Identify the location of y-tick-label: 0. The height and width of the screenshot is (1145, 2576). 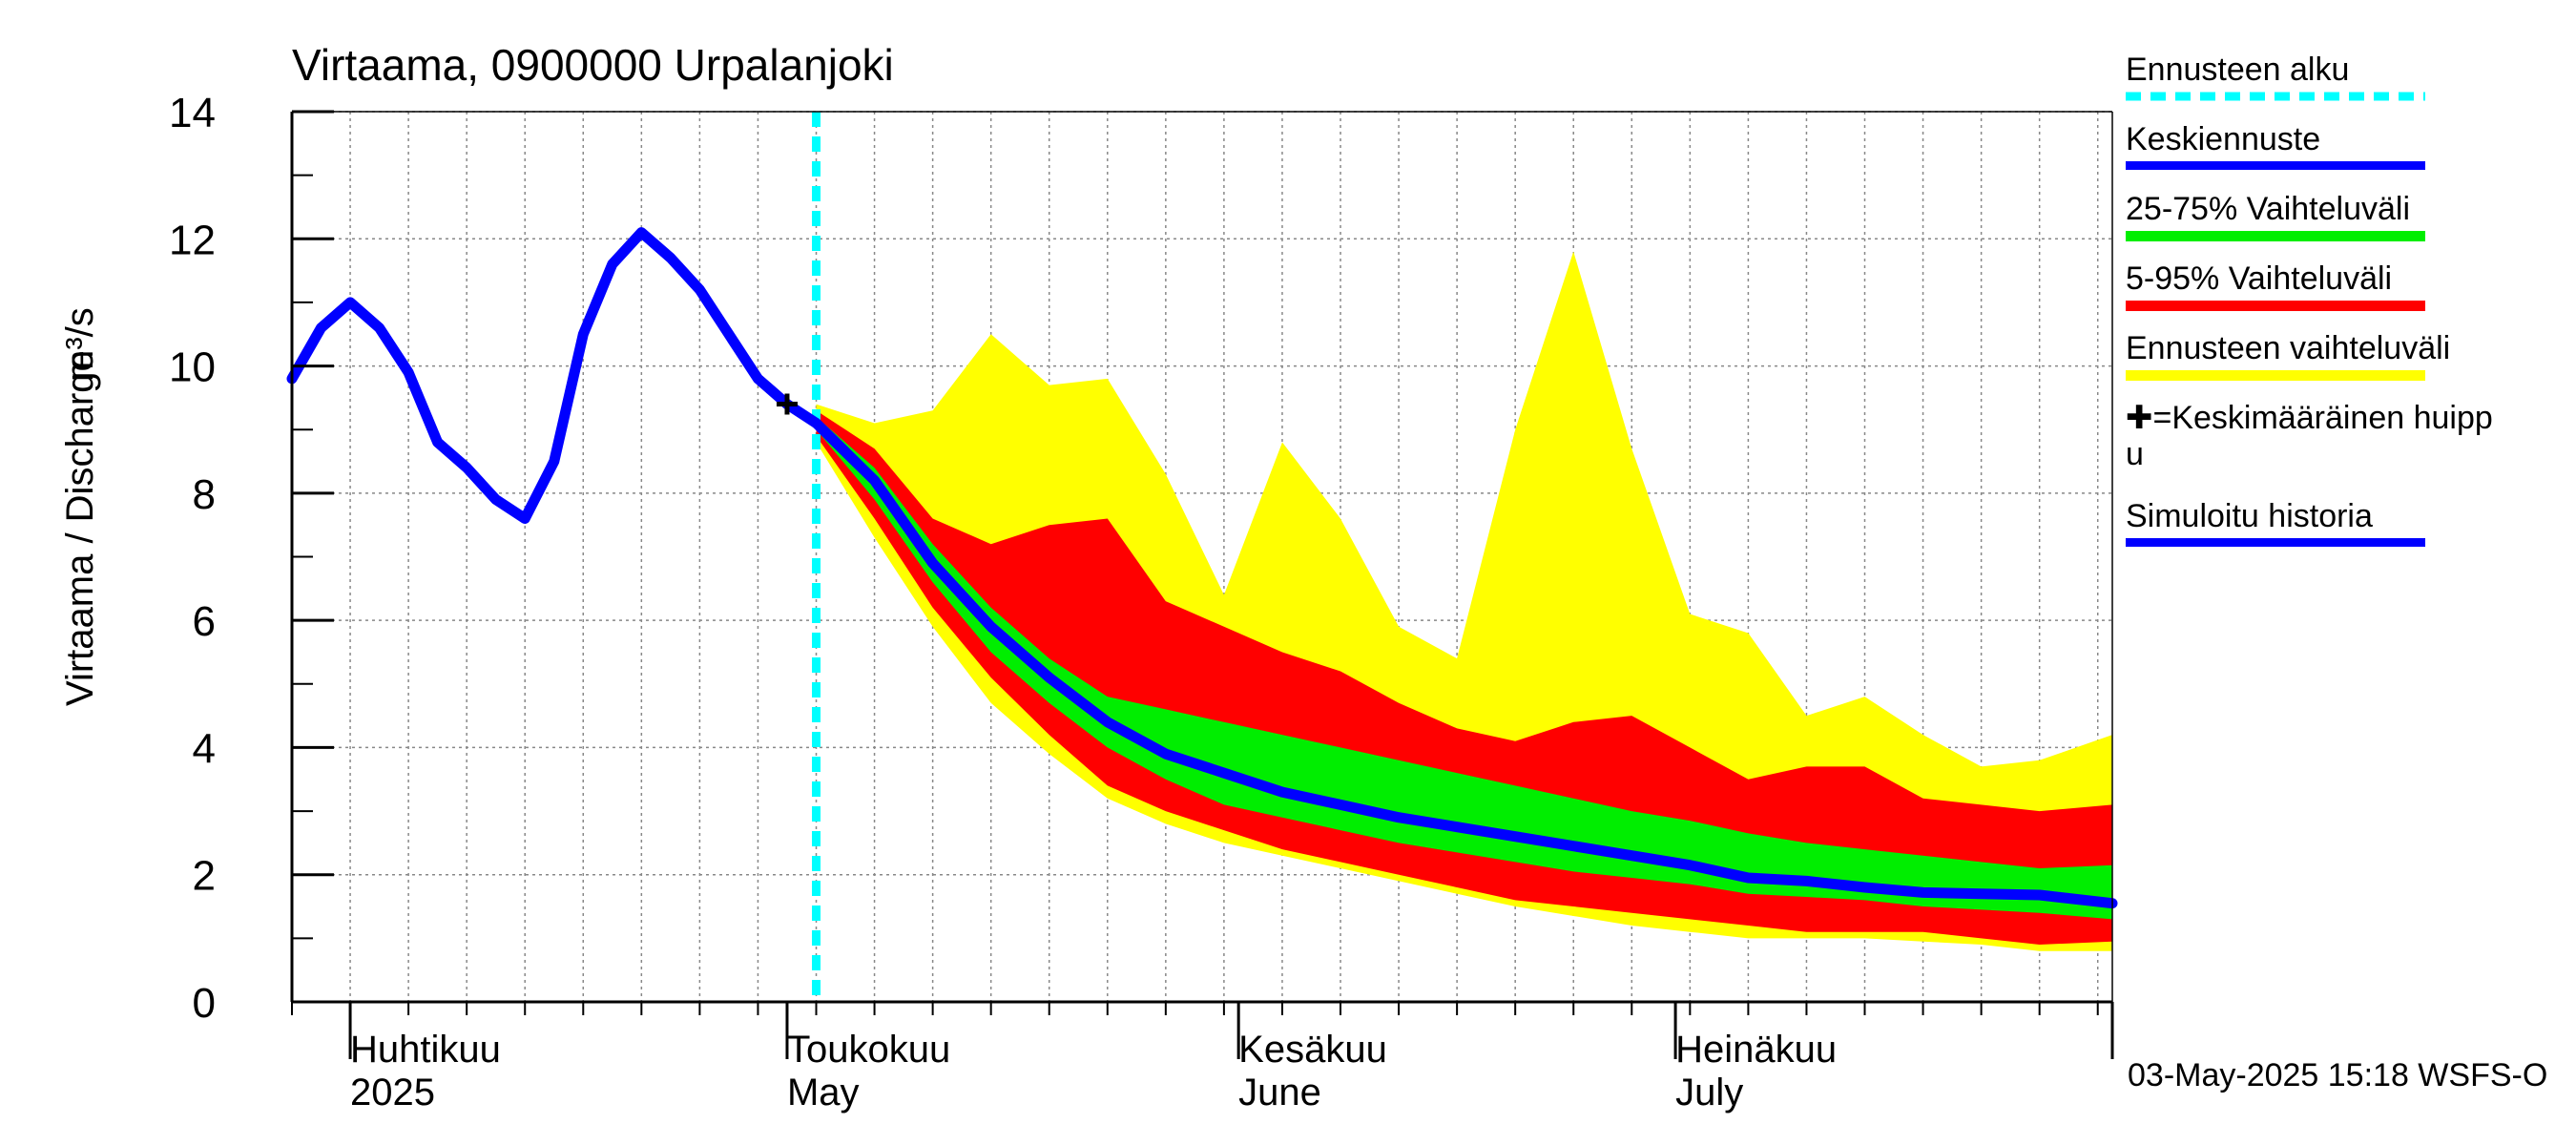
(204, 1004).